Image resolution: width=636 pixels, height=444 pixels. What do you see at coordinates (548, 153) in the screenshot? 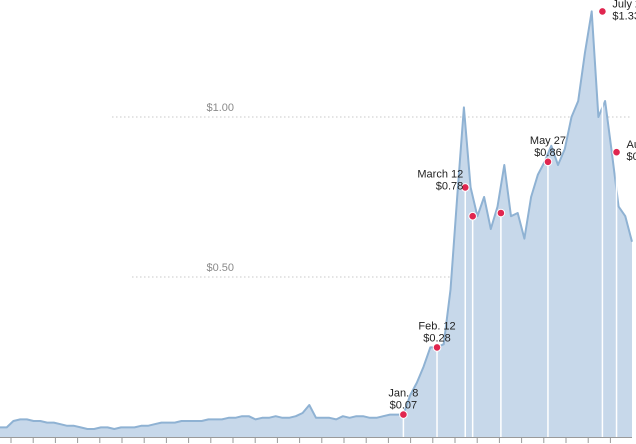
I see `annotation-price-5: $0.86` at bounding box center [548, 153].